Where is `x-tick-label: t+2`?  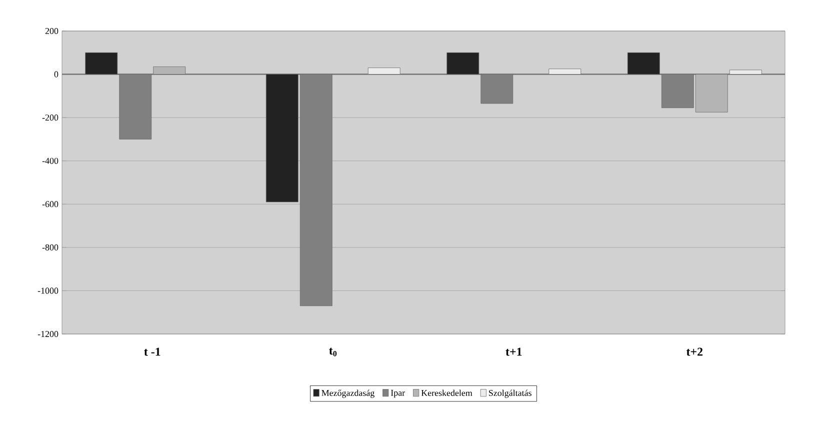
x-tick-label: t+2 is located at coordinates (694, 352).